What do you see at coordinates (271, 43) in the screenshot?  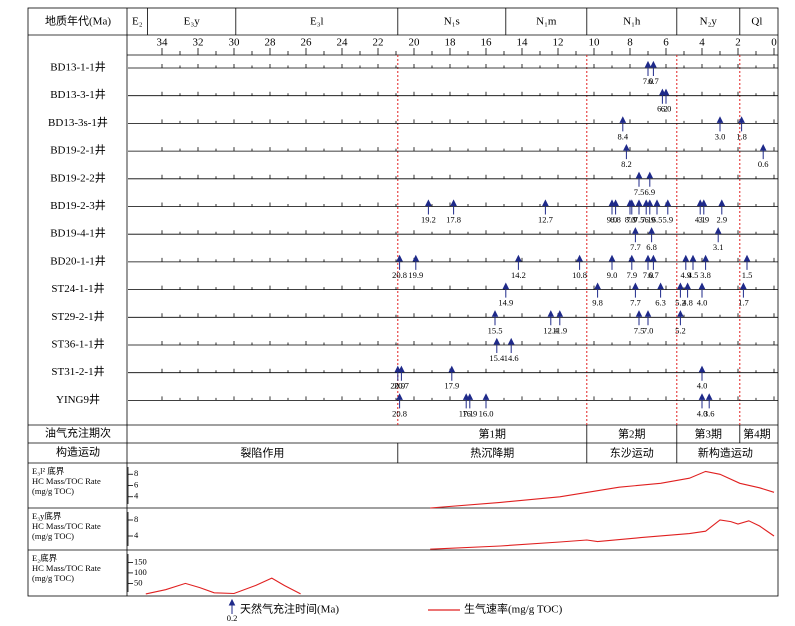 I see `tick-label: 28` at bounding box center [271, 43].